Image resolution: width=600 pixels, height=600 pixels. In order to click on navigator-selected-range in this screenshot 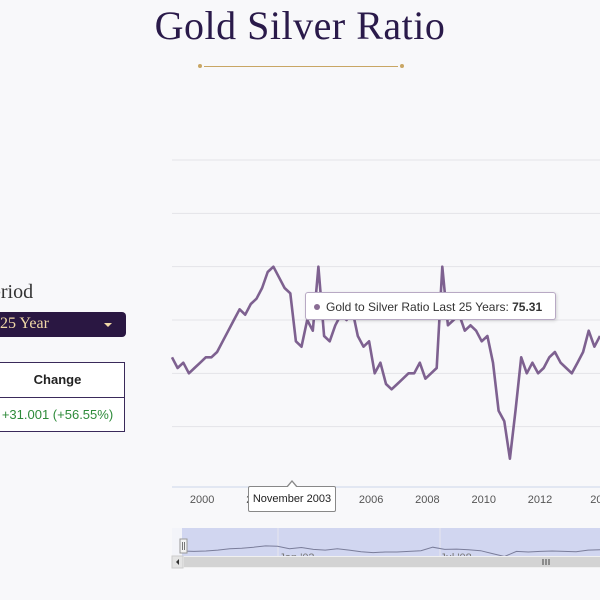, I will do `click(391, 542)`.